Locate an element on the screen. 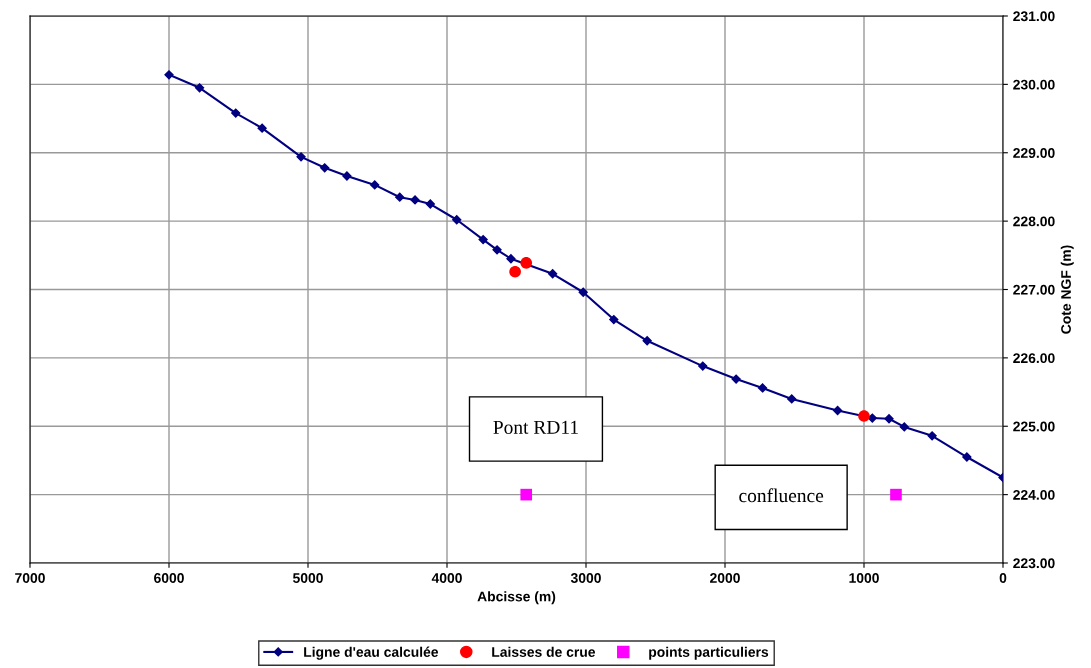  y-axis-title: Cote NGF (m) is located at coordinates (1067, 289).